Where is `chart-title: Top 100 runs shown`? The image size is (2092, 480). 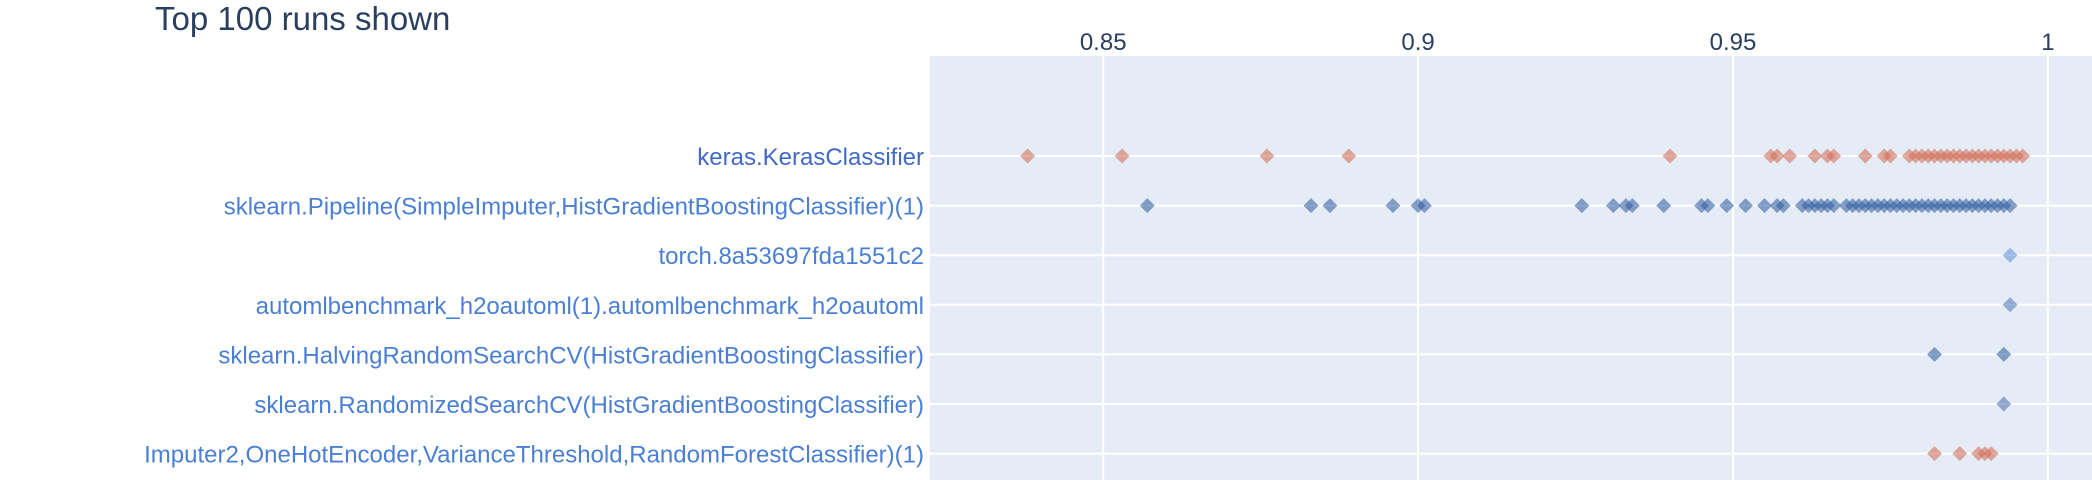 chart-title: Top 100 runs shown is located at coordinates (303, 18).